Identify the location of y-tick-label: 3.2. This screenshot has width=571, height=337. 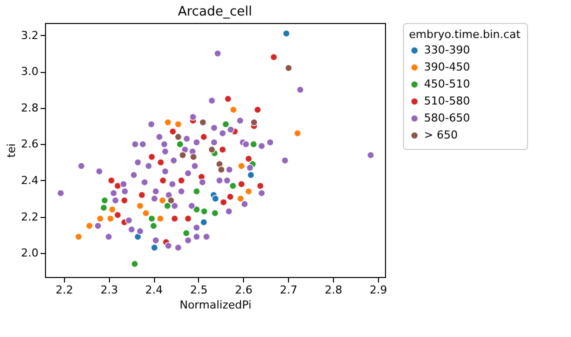
(29, 35).